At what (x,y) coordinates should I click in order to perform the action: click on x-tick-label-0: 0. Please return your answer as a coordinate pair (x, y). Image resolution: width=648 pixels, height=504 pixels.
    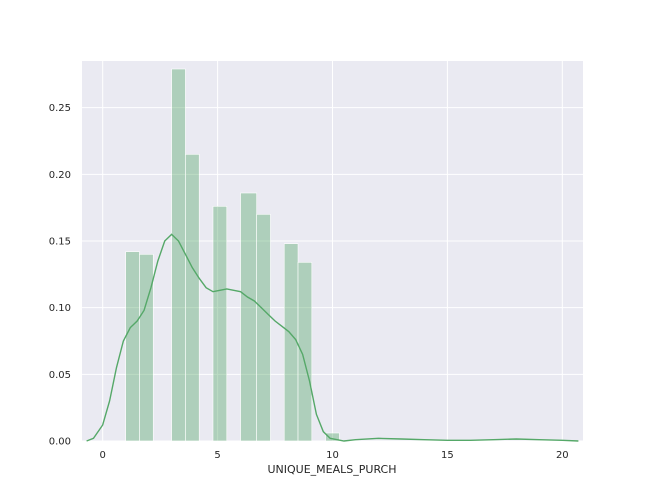
    Looking at the image, I should click on (102, 455).